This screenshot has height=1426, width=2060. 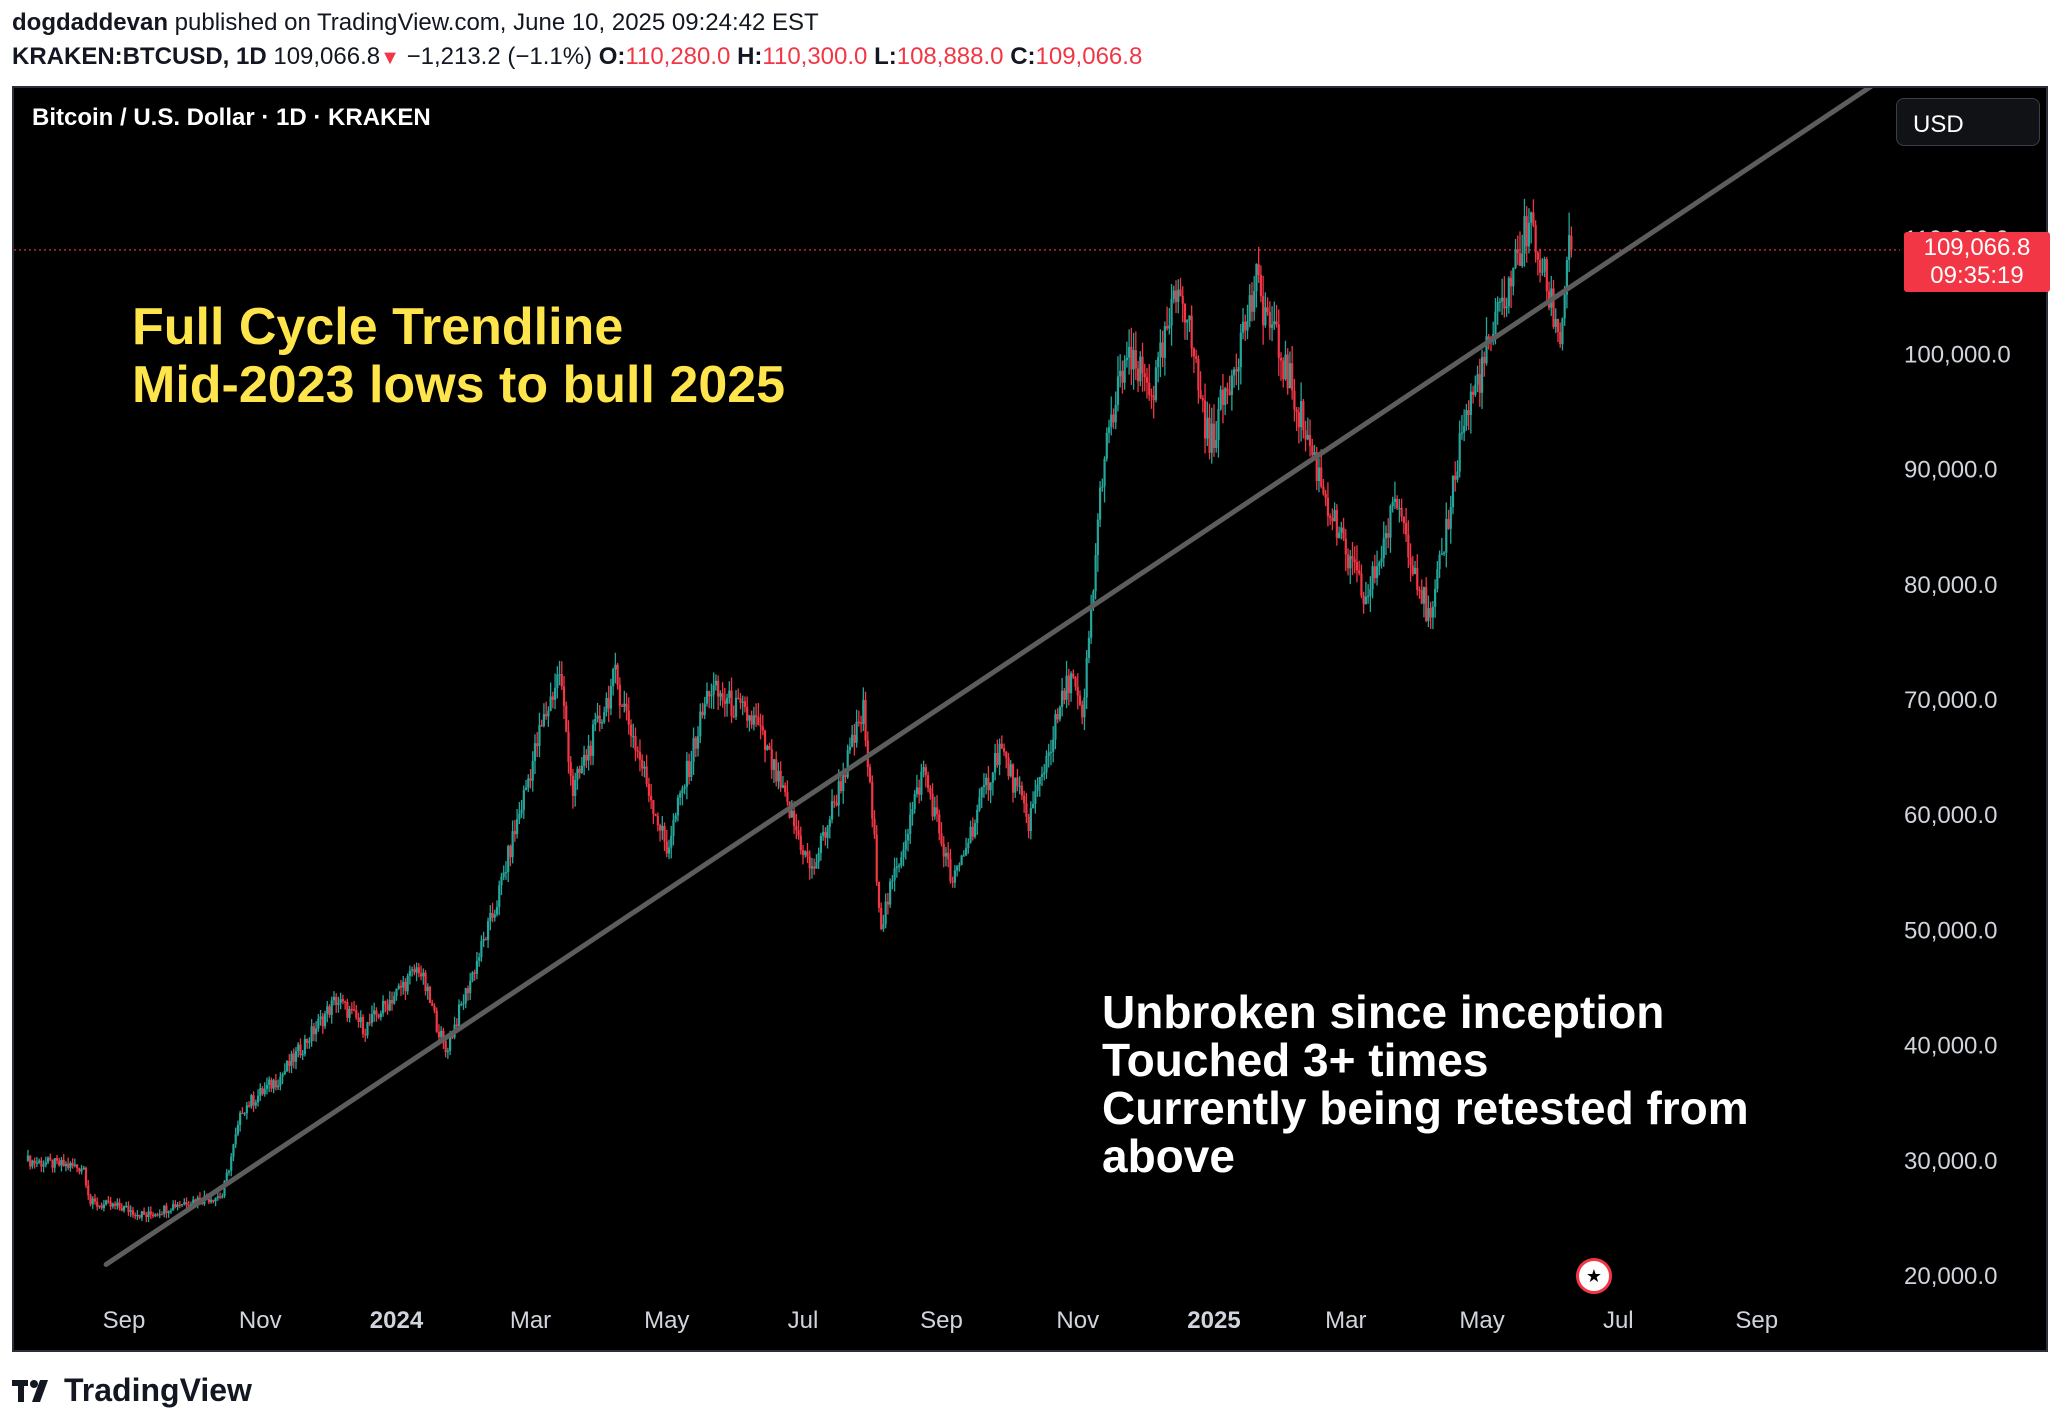 What do you see at coordinates (378, 327) in the screenshot?
I see `annotation-title-line1: Full Cycle Trendline` at bounding box center [378, 327].